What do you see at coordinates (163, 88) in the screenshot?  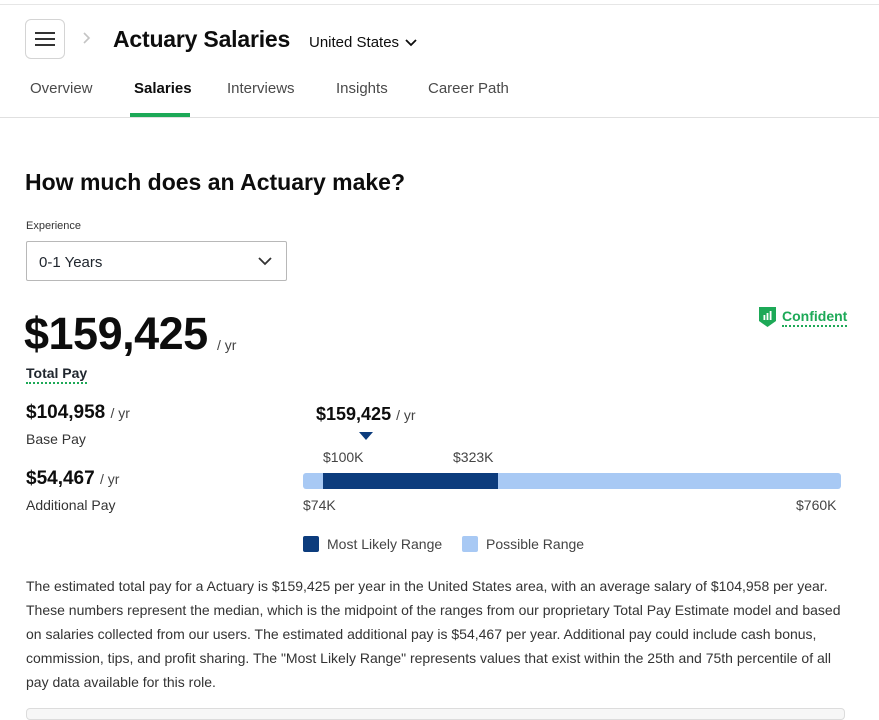 I see `tab-salaries: Salaries` at bounding box center [163, 88].